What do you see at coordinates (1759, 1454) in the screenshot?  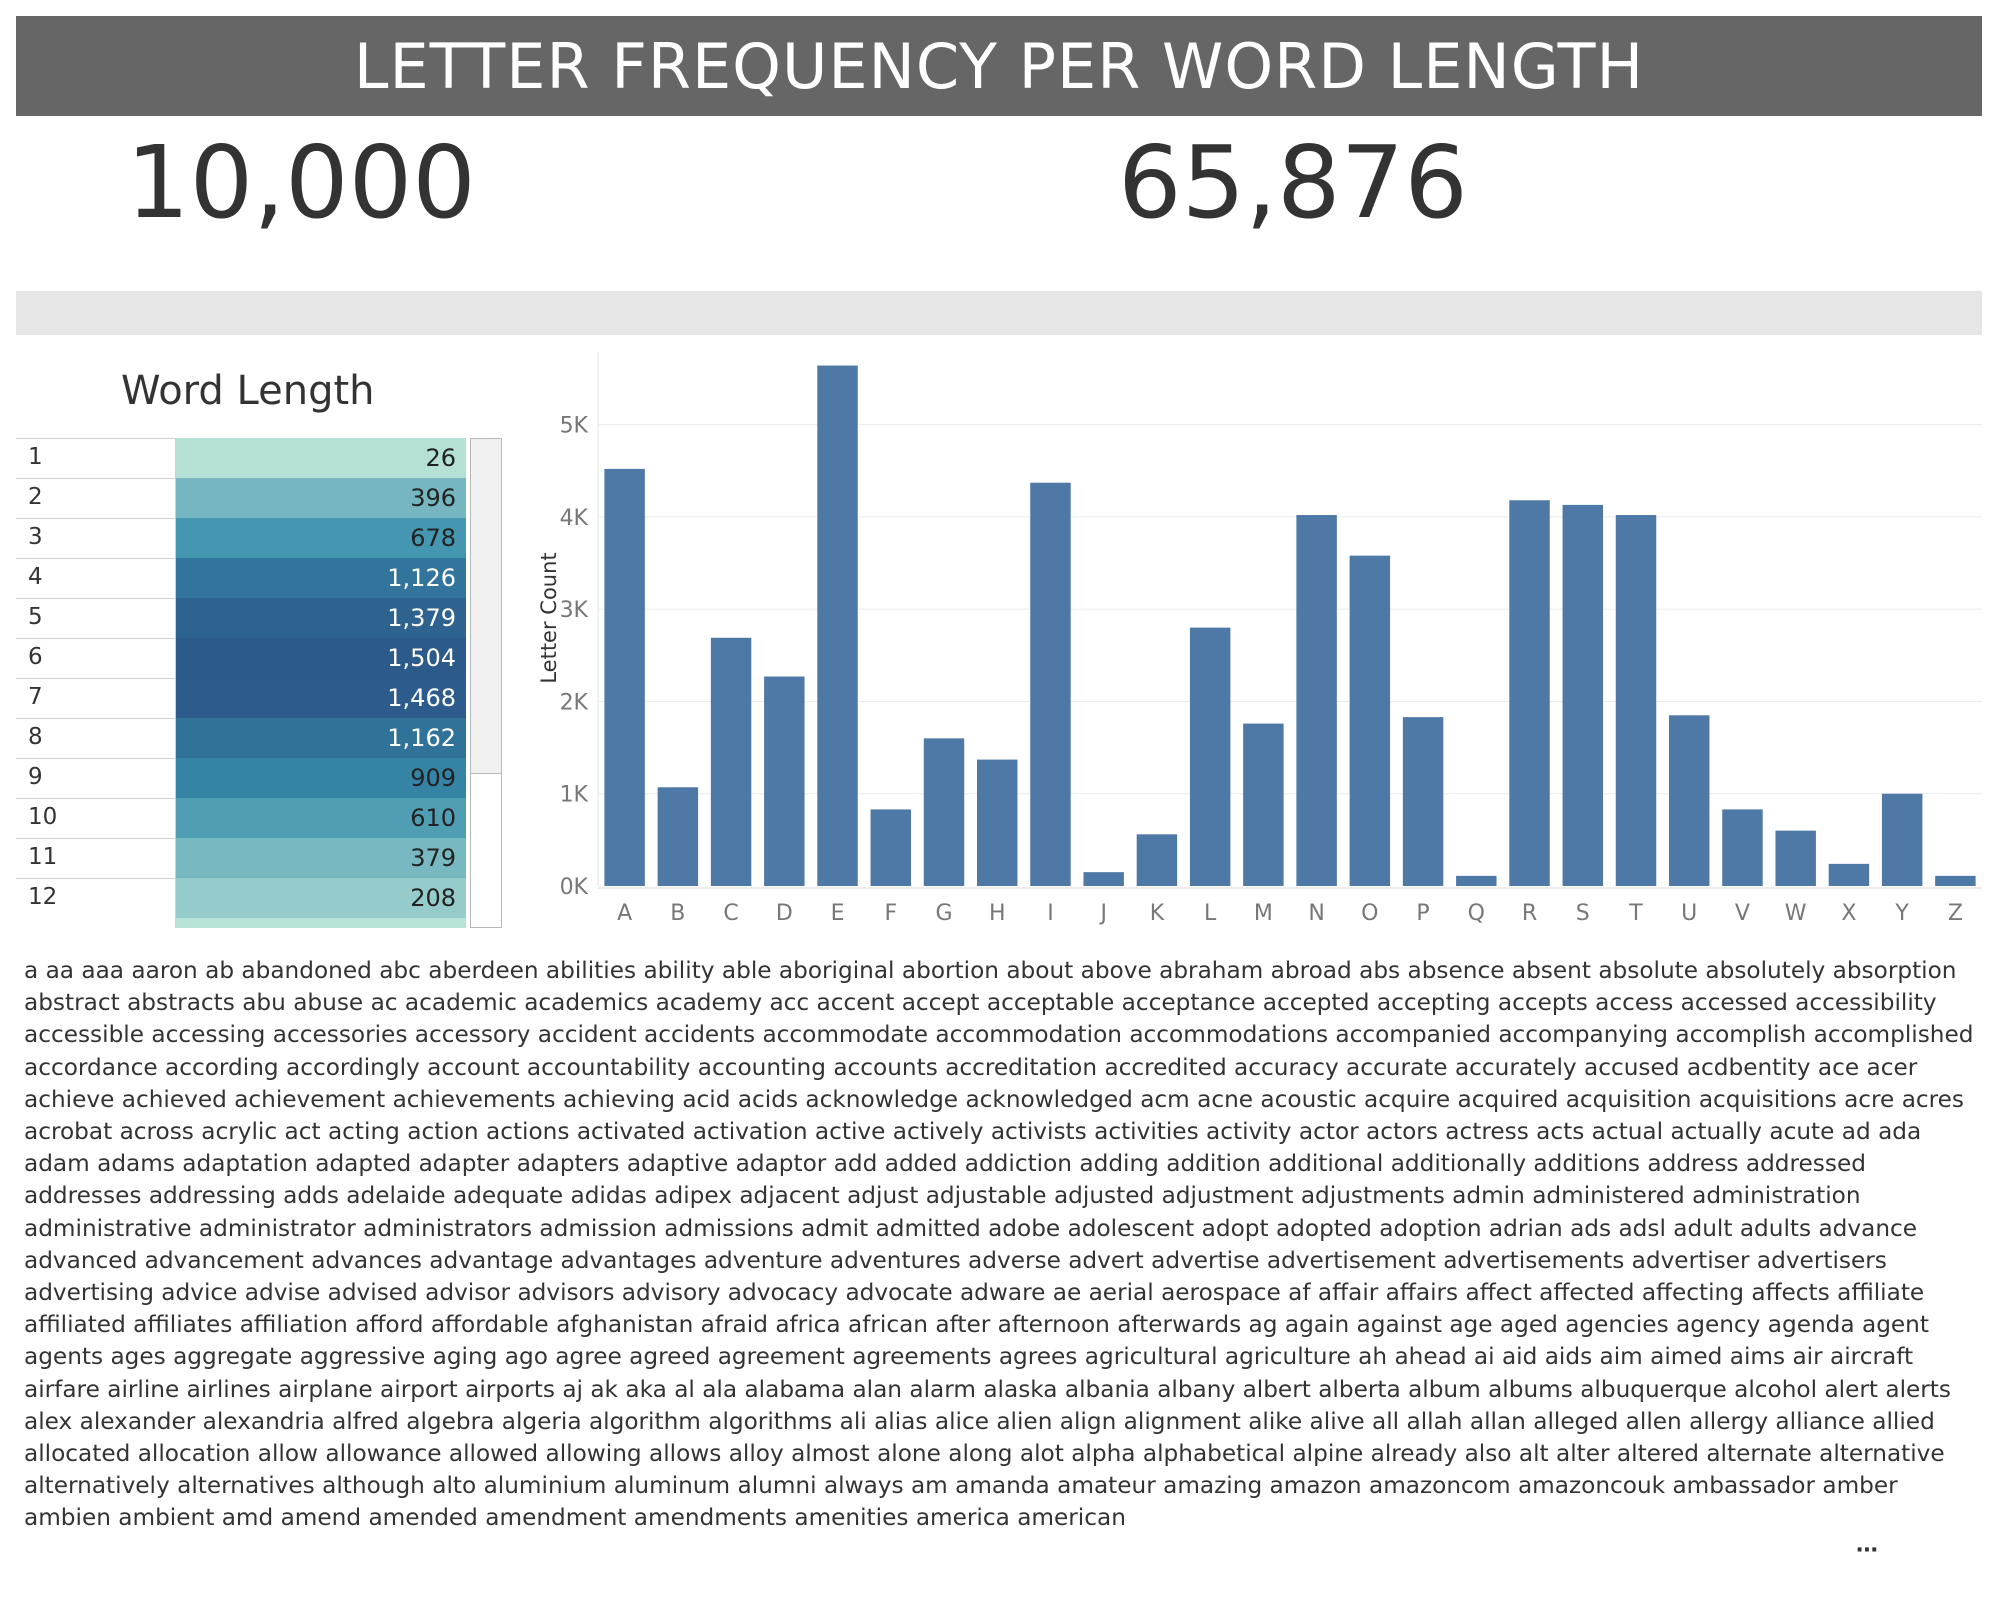 I see `word-item: alternate` at bounding box center [1759, 1454].